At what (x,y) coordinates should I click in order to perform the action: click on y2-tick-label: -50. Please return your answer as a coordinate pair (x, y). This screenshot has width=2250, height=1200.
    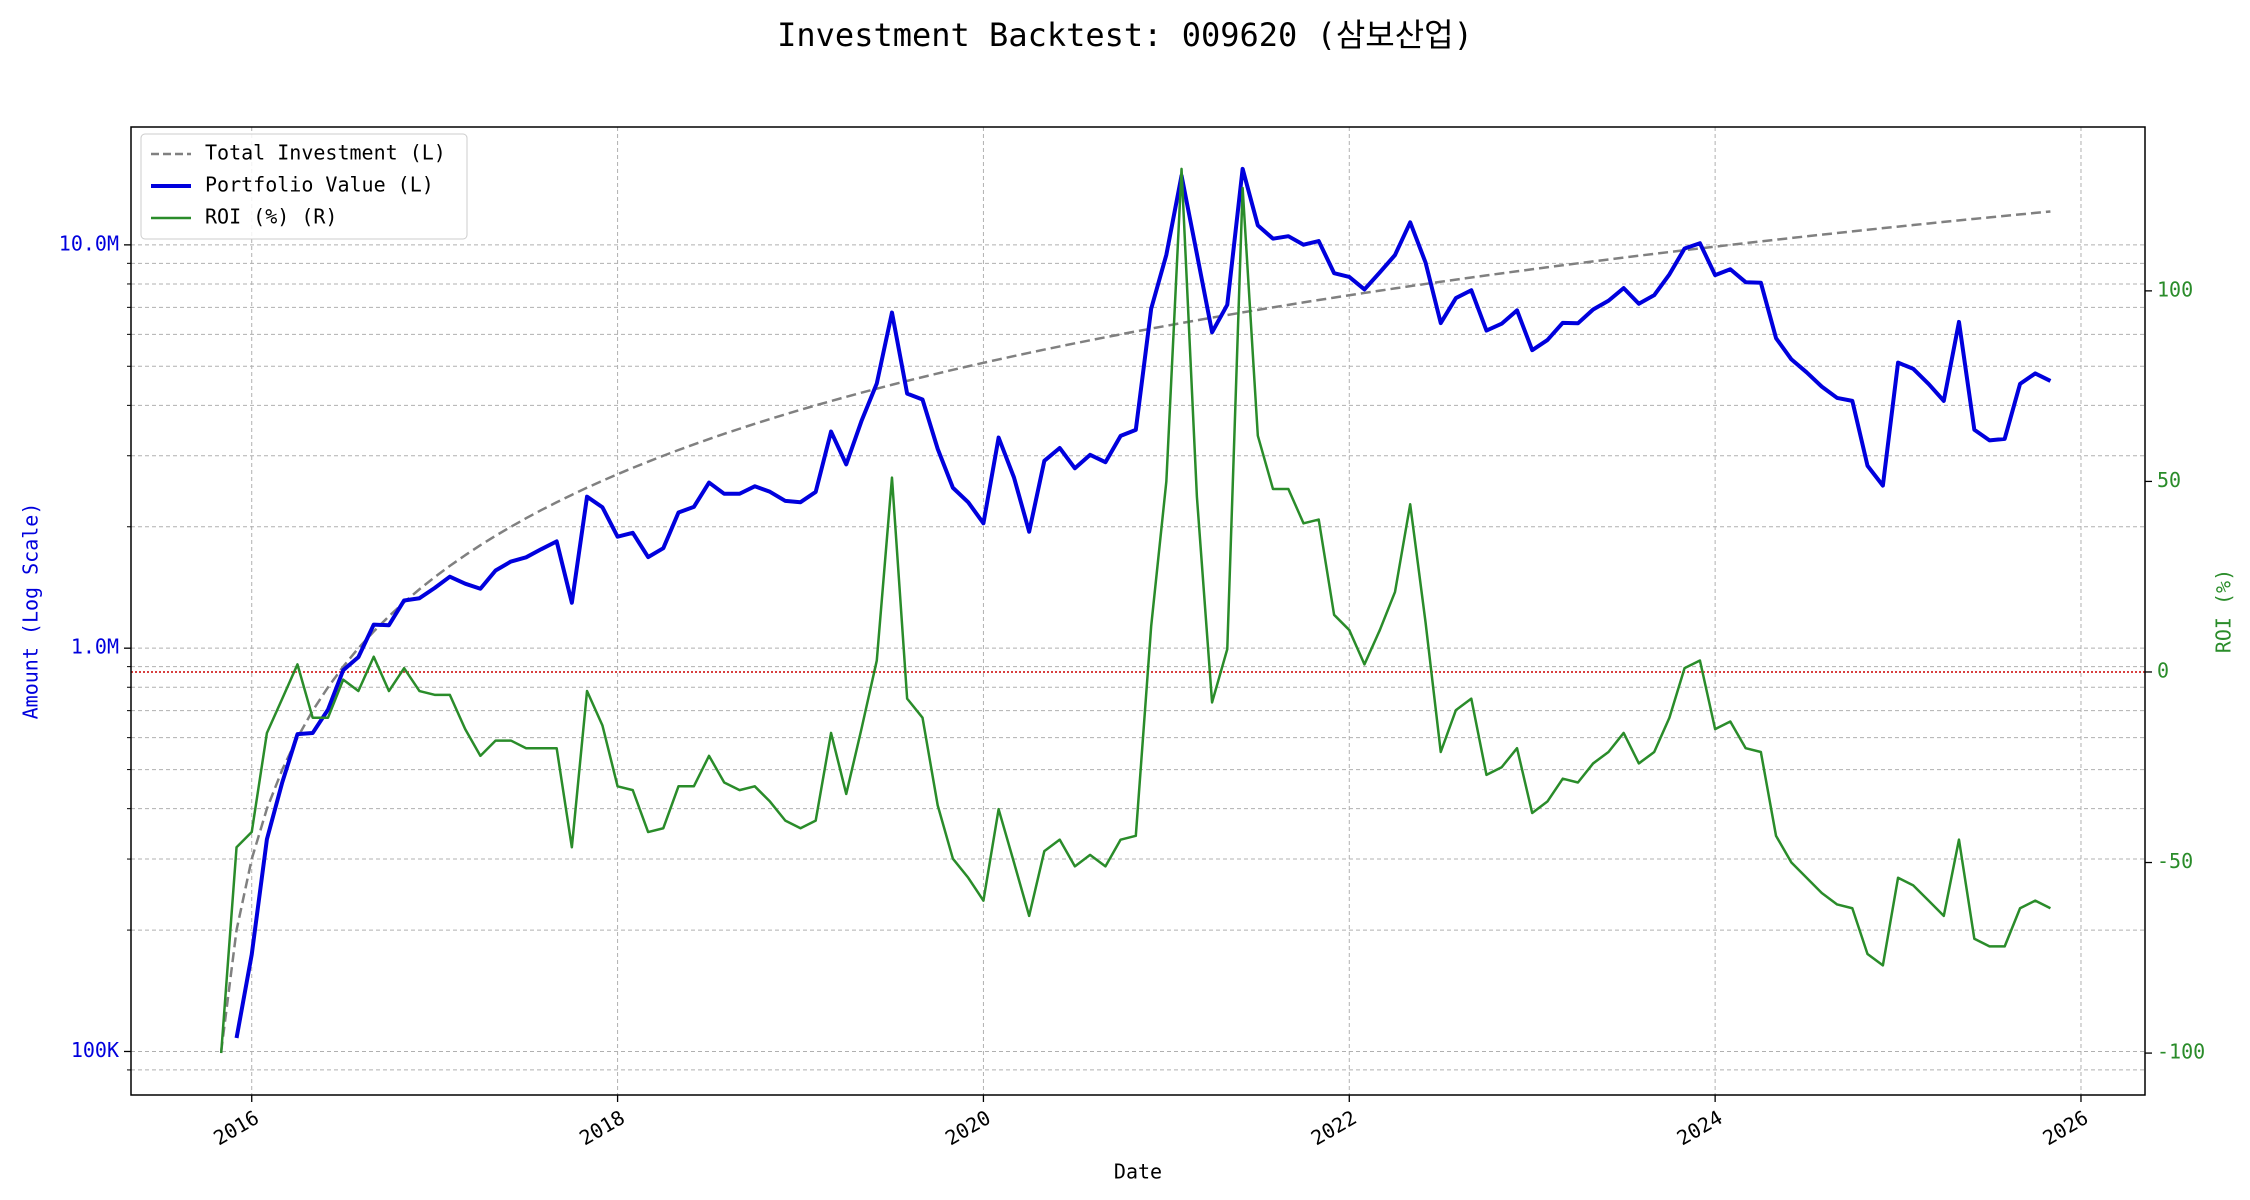
    Looking at the image, I should click on (2175, 861).